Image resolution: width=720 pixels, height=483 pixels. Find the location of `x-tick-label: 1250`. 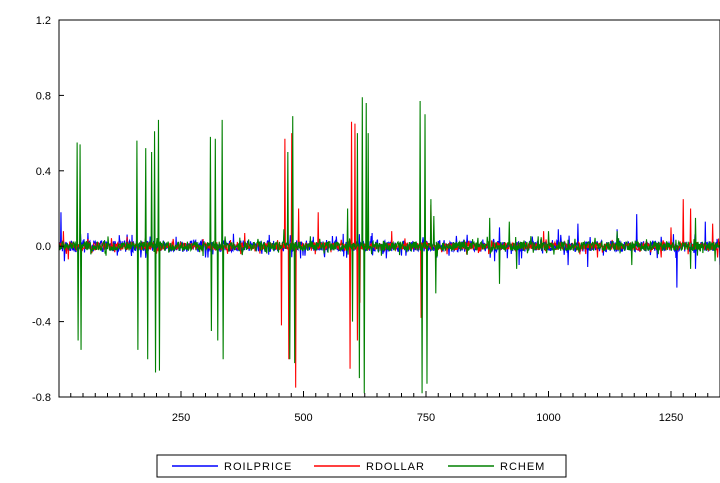

x-tick-label: 1250 is located at coordinates (671, 418).